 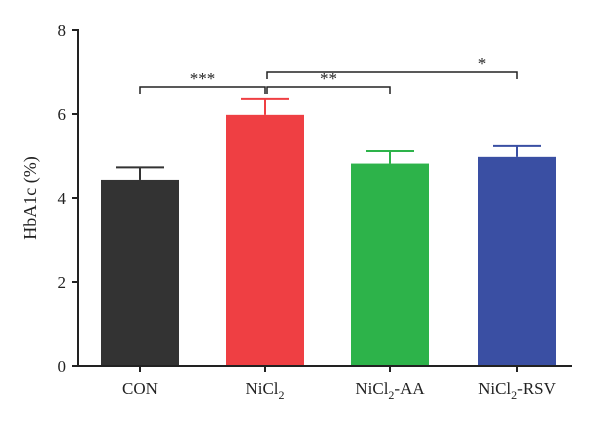 What do you see at coordinates (140, 388) in the screenshot?
I see `x-tick-label-0: CON` at bounding box center [140, 388].